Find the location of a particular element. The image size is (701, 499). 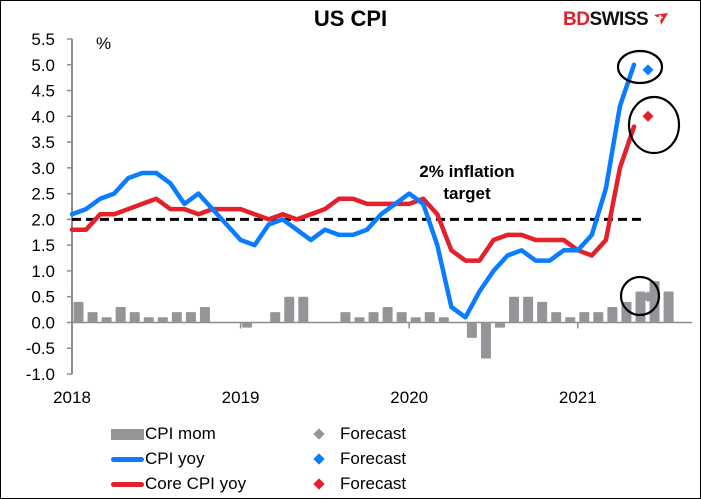

legend-item-forecast-mom: Forecast is located at coordinates (359, 434).